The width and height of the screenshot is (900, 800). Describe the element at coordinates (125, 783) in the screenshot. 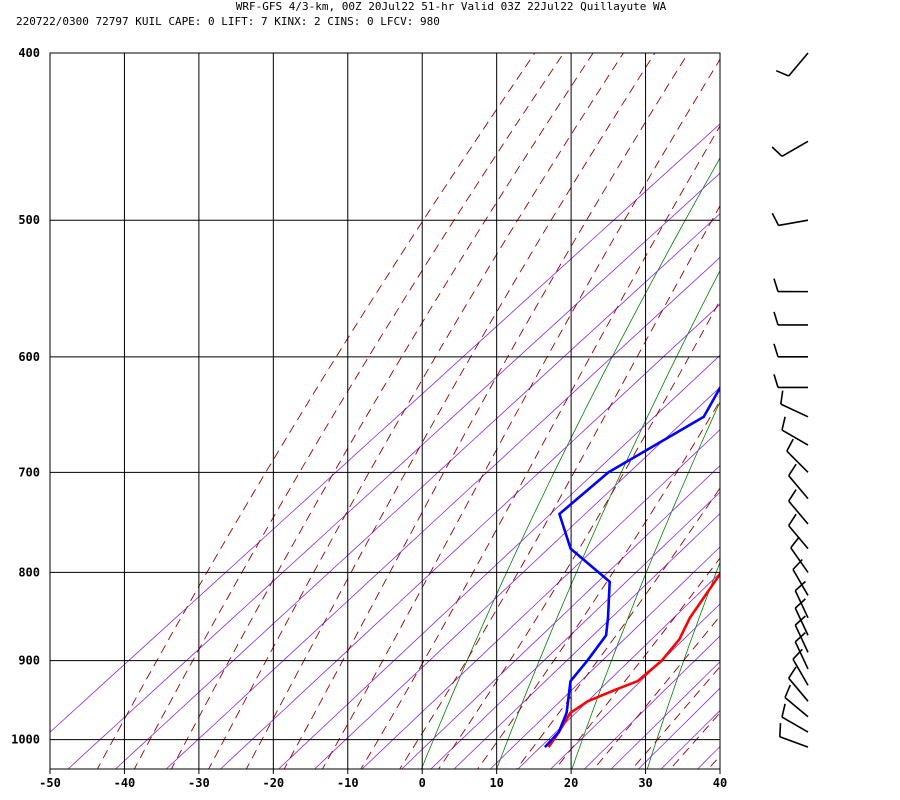

I see `temperature-tick-label: -40` at that location.